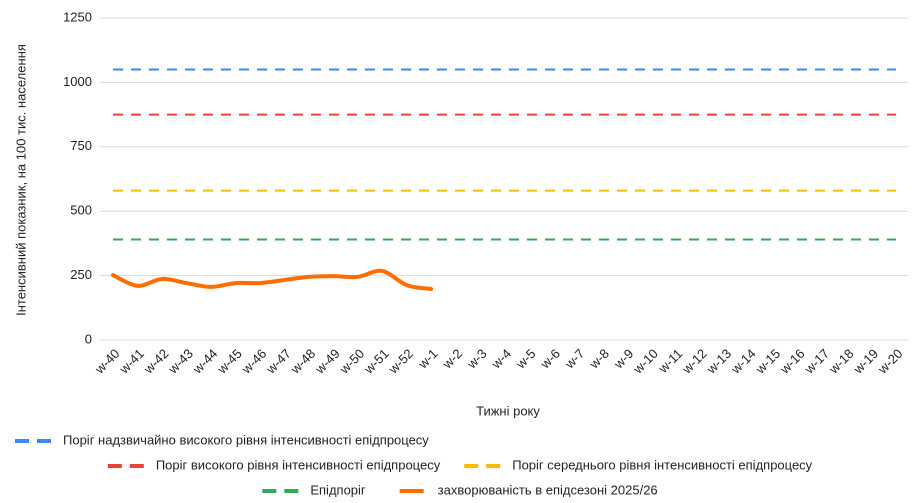 Image resolution: width=912 pixels, height=503 pixels. What do you see at coordinates (548, 489) in the screenshot?
I see `legend-label: захворюваність в епідсезоні 2025/26` at bounding box center [548, 489].